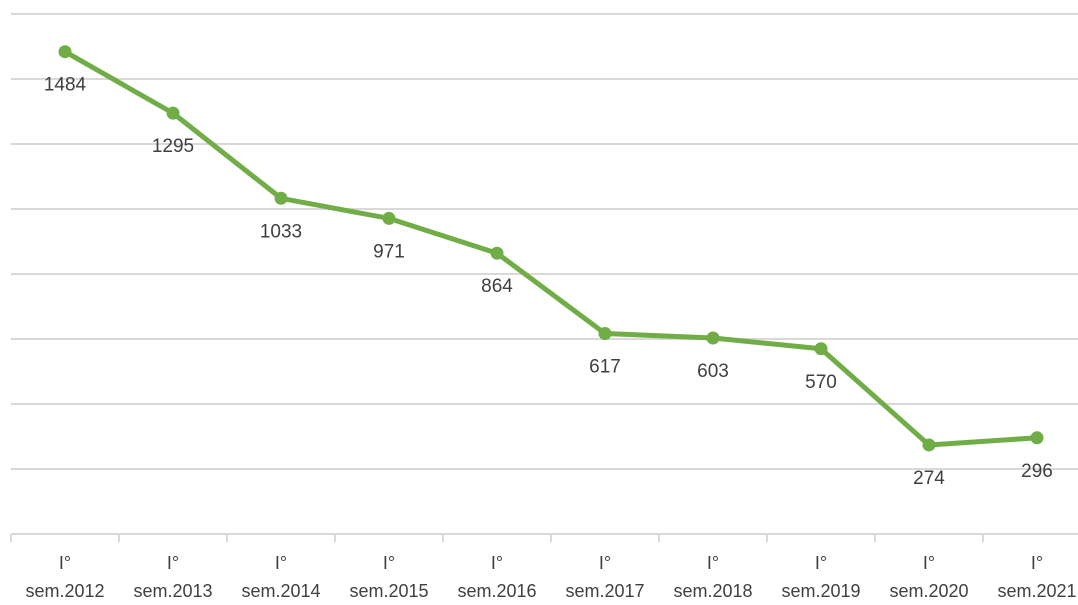 The height and width of the screenshot is (605, 1078). I want to click on x-tick-label: I° sem.2013, so click(173, 577).